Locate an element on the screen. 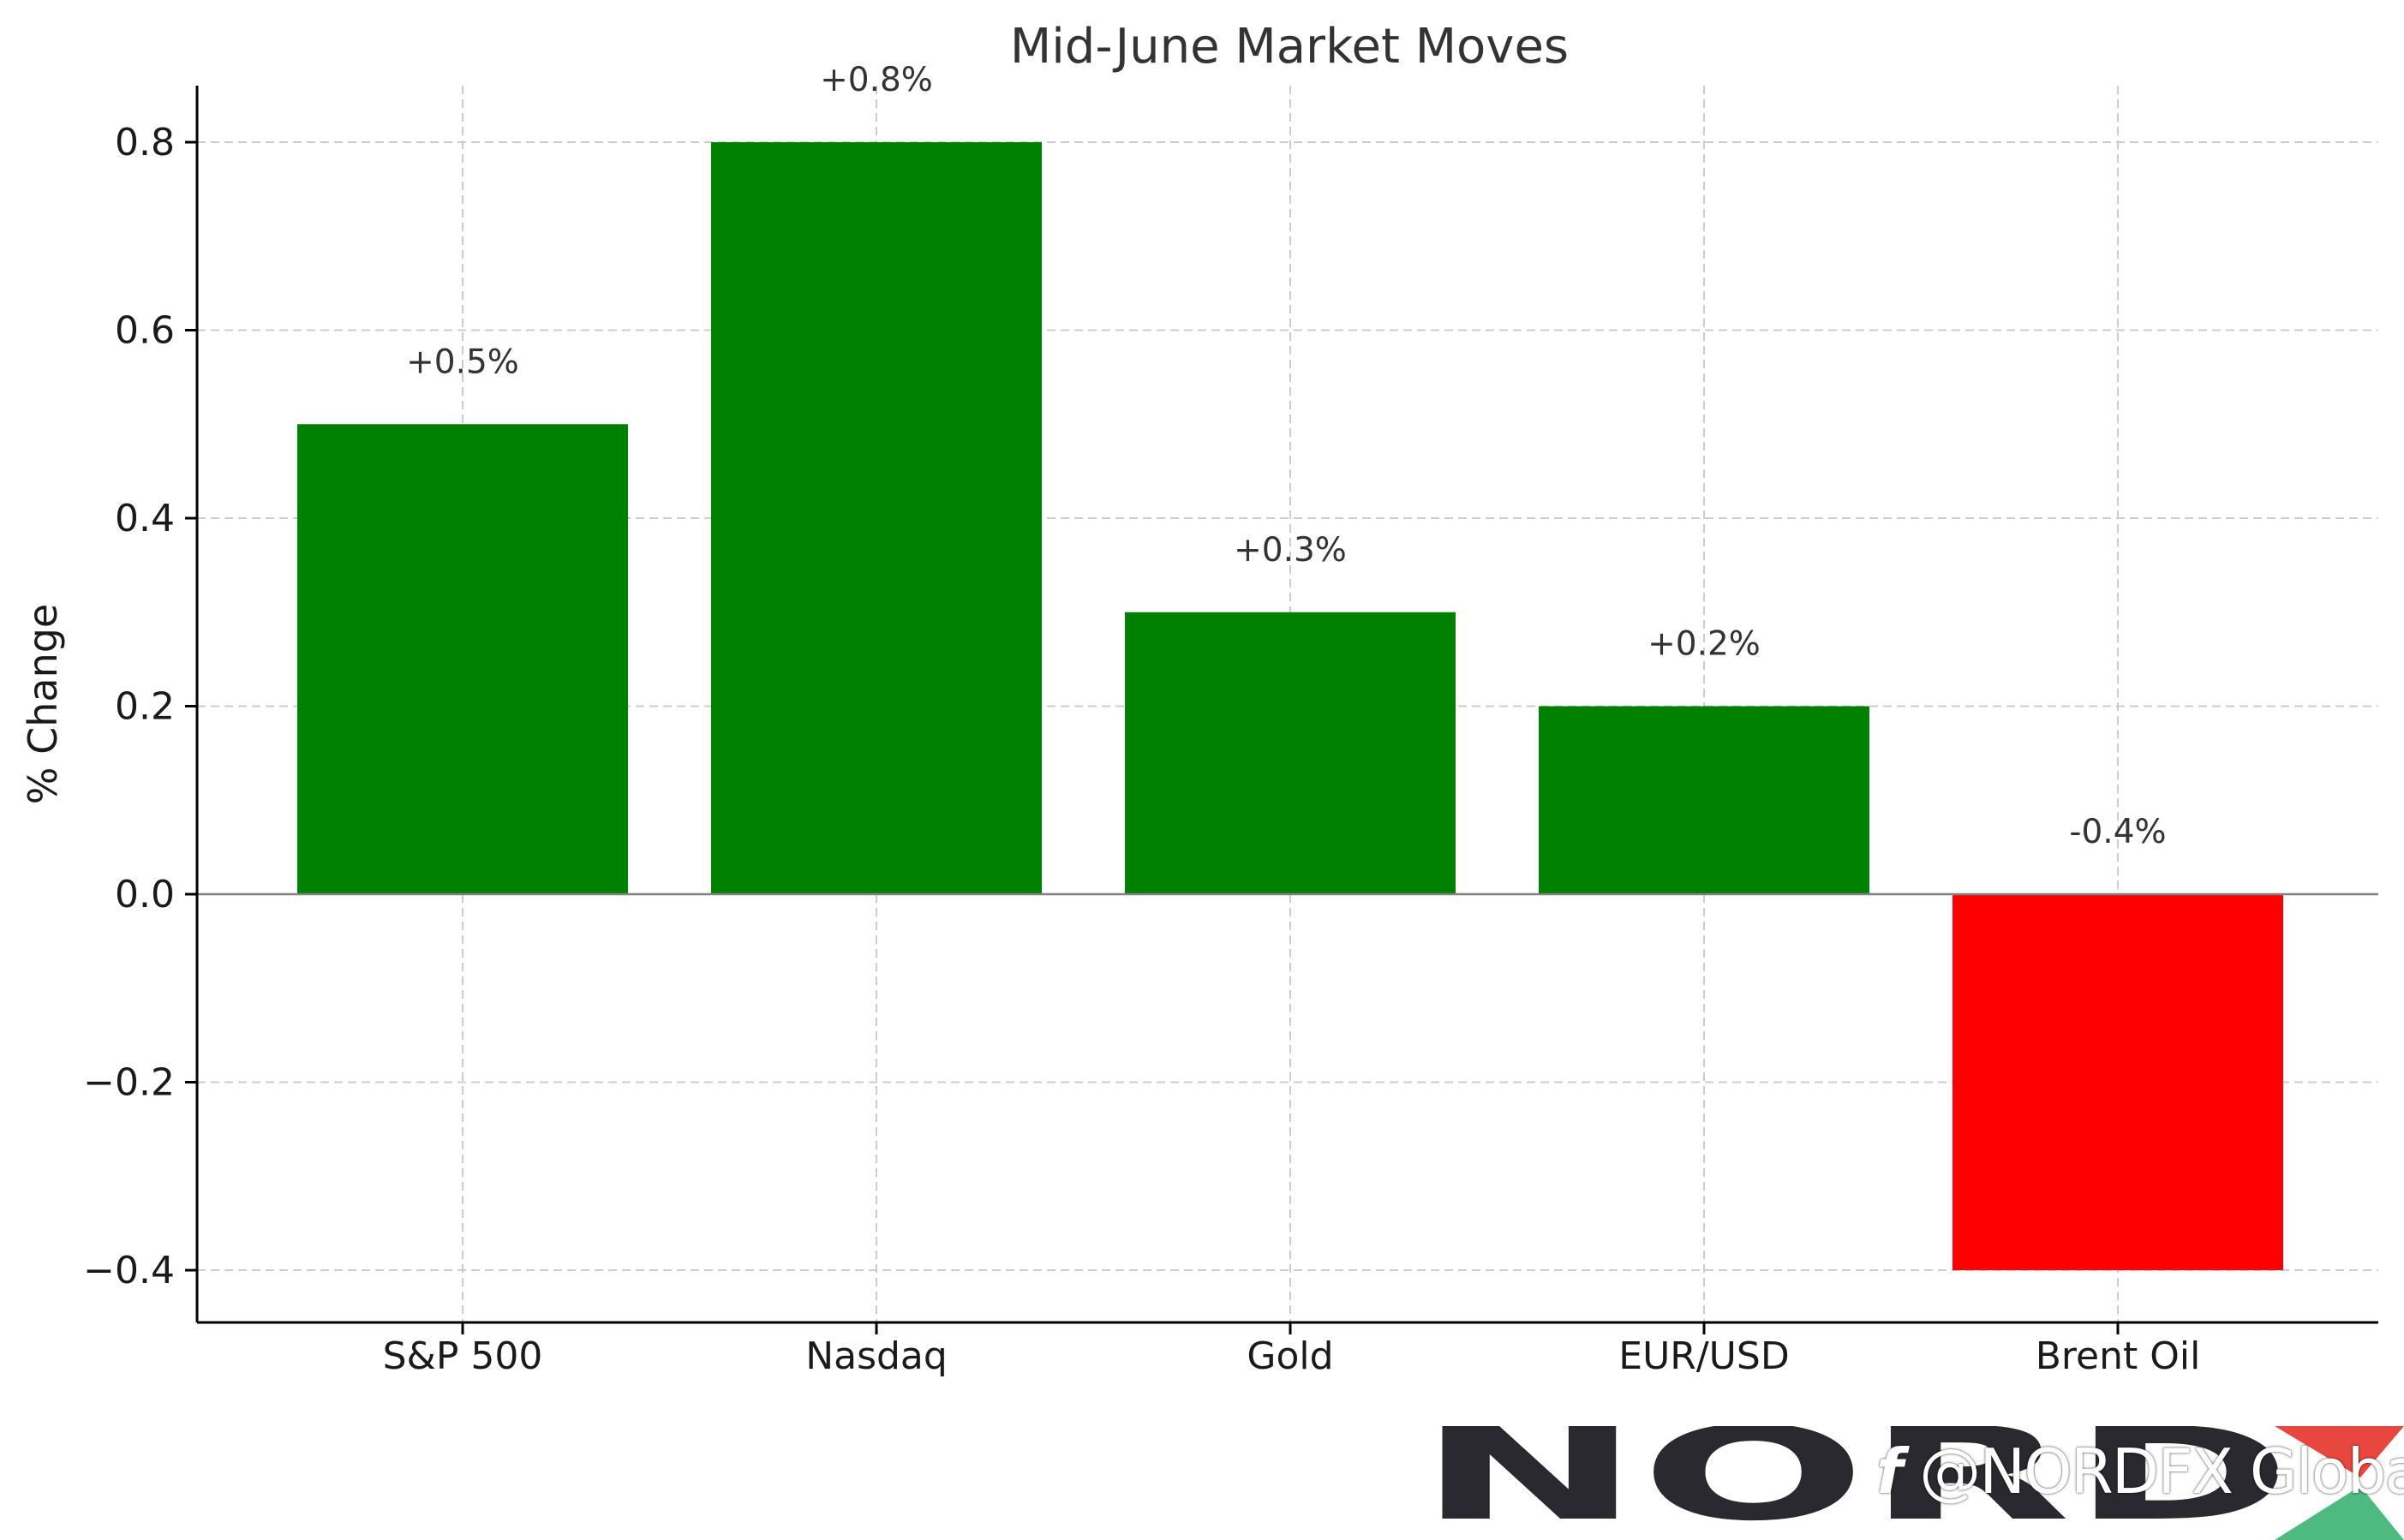  watermark-handle-text: @NORDFX Global is located at coordinates (2161, 1471).